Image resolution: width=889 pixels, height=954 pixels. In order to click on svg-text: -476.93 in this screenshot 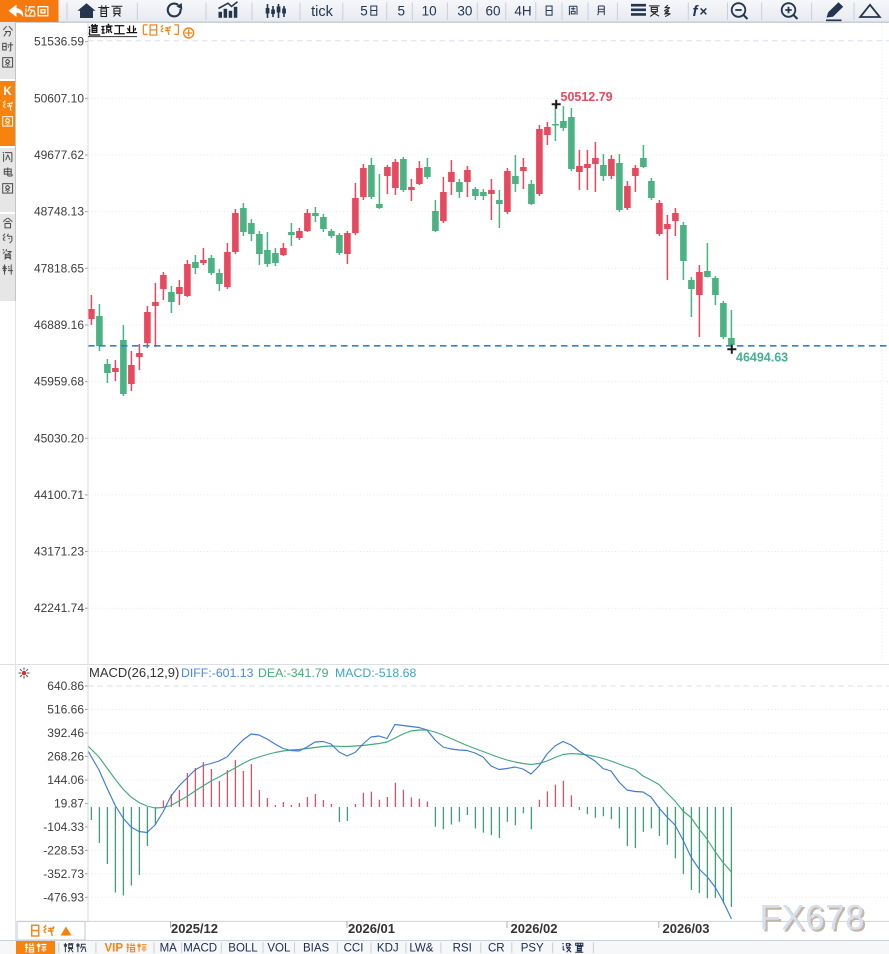, I will do `click(63, 897)`.